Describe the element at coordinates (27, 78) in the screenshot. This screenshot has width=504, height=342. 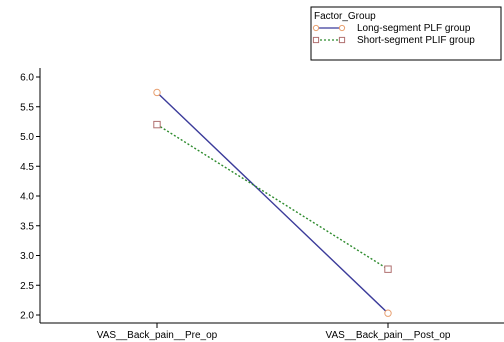
I see `y-tick-label: 6.0` at that location.